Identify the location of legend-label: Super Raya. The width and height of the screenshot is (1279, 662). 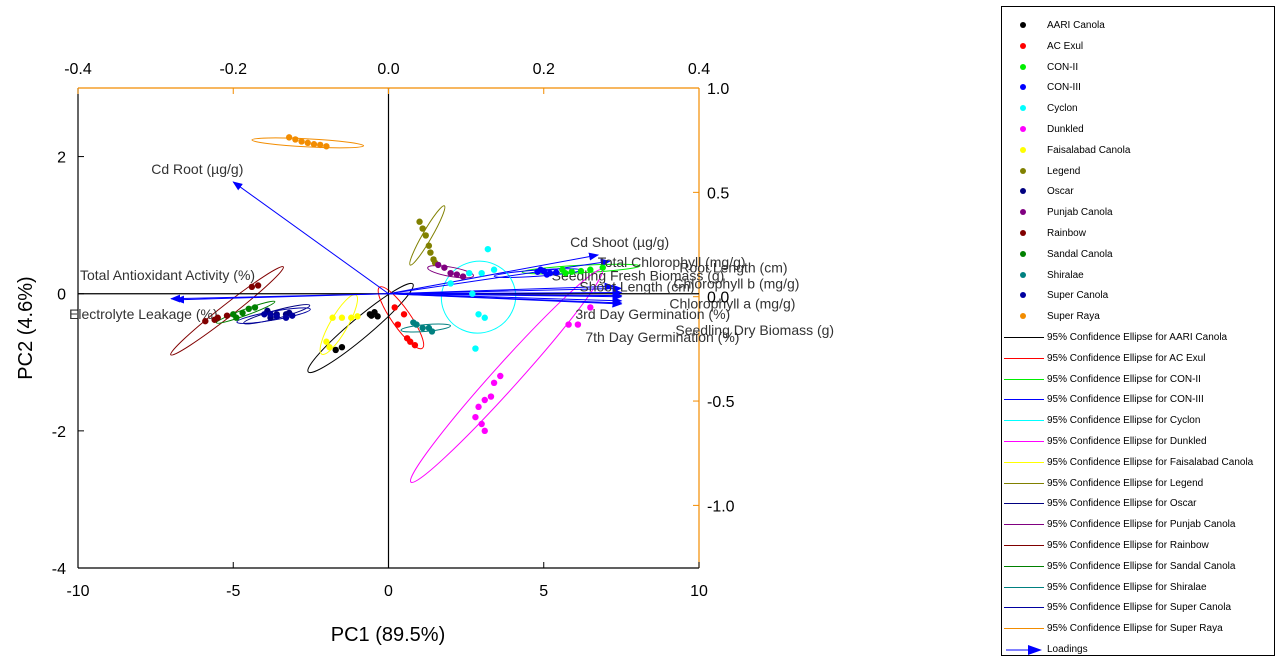
(1073, 317).